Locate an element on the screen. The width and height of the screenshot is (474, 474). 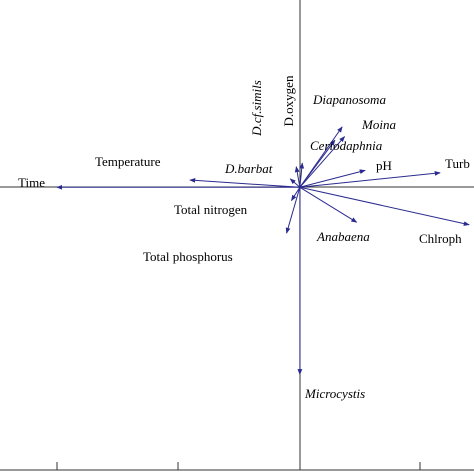
vector-label: Time is located at coordinates (31, 182).